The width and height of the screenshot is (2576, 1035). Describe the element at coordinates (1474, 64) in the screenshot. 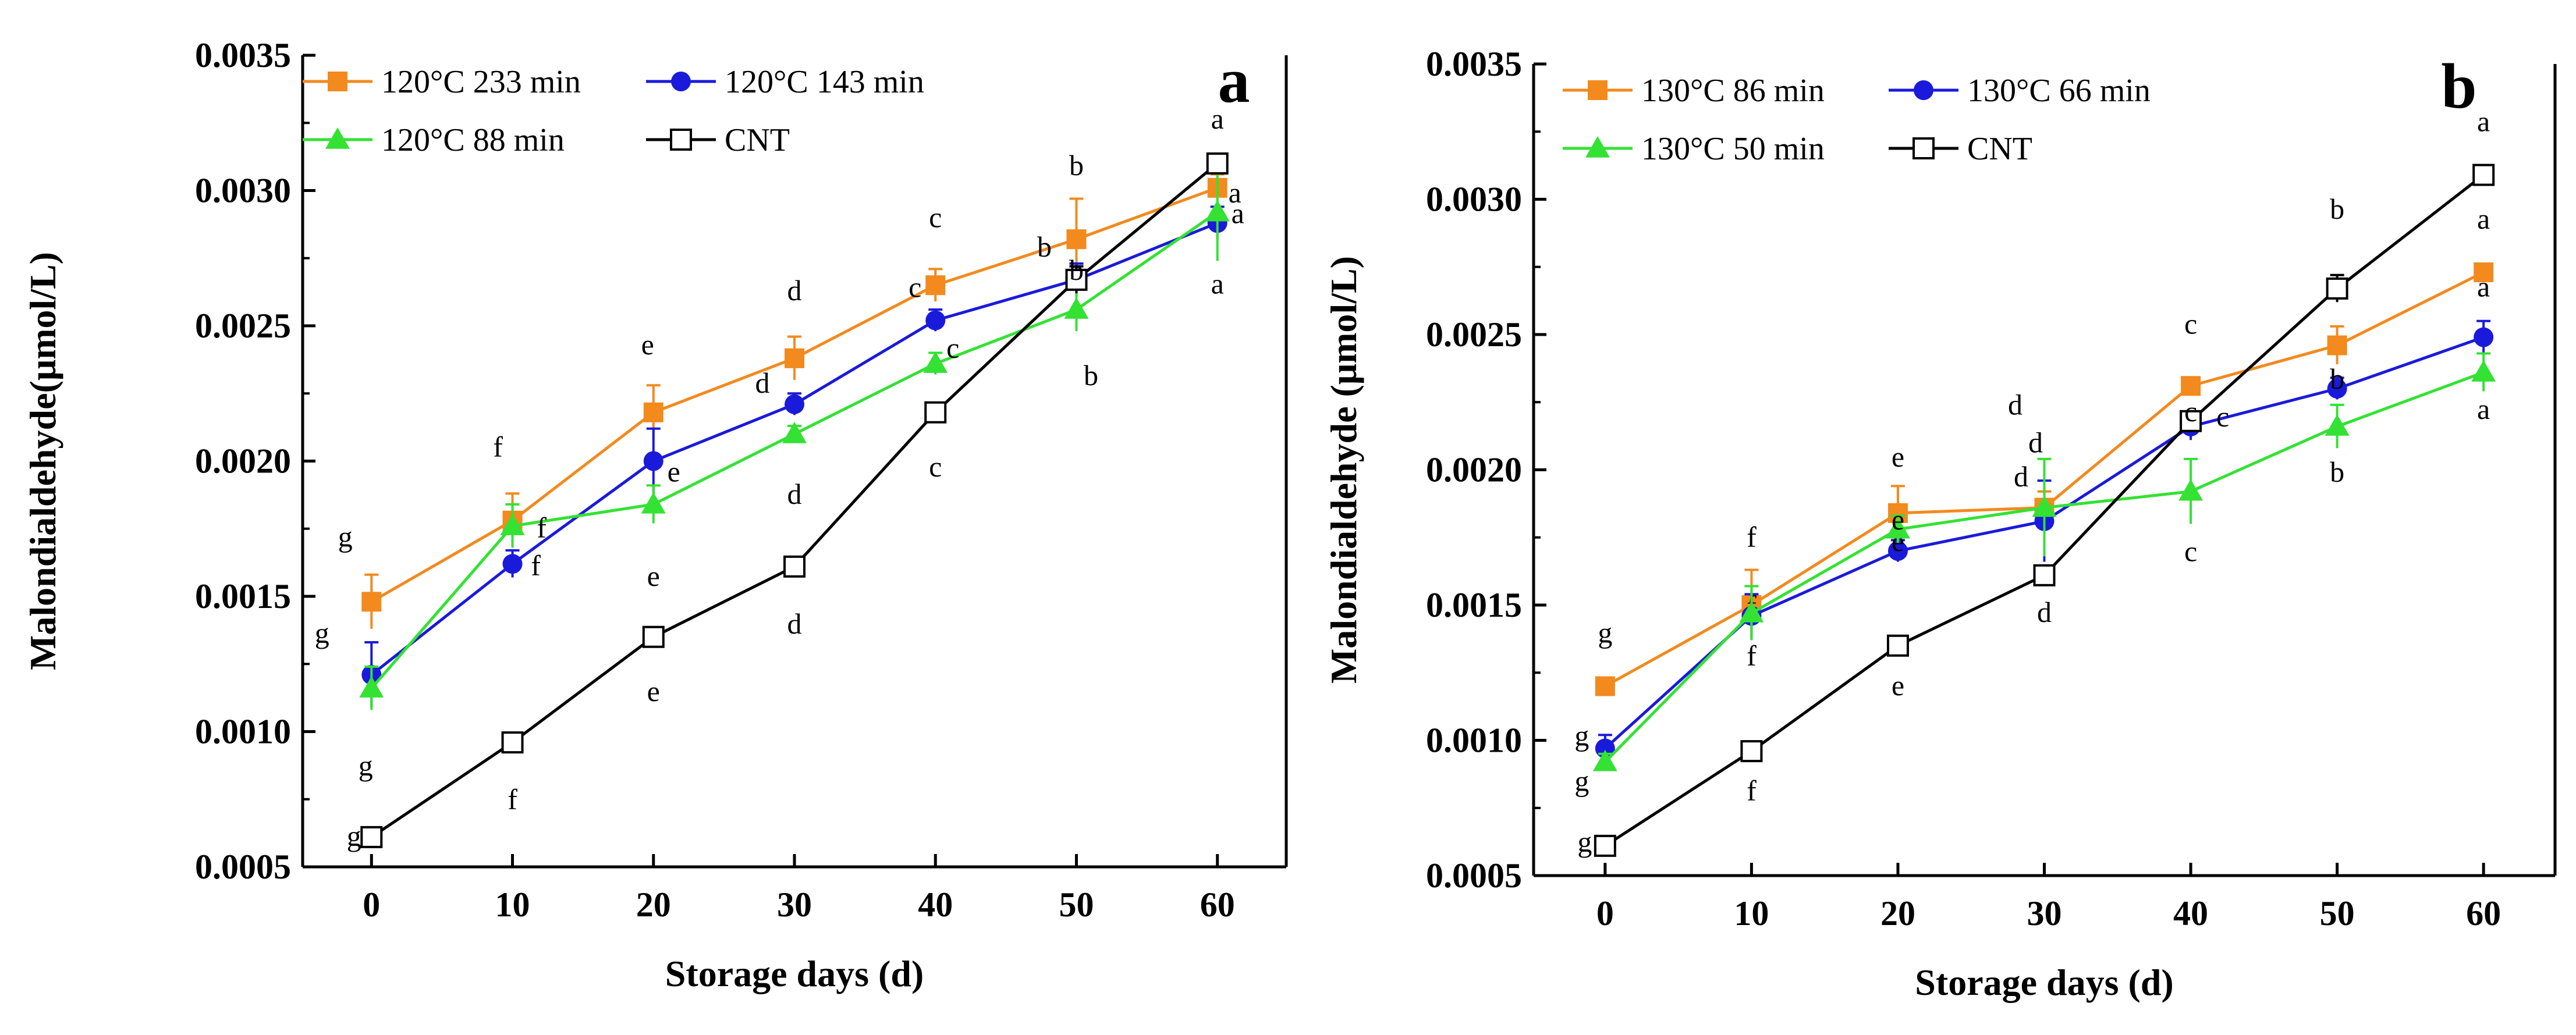

I see `y-tick-label: 0.0035` at that location.